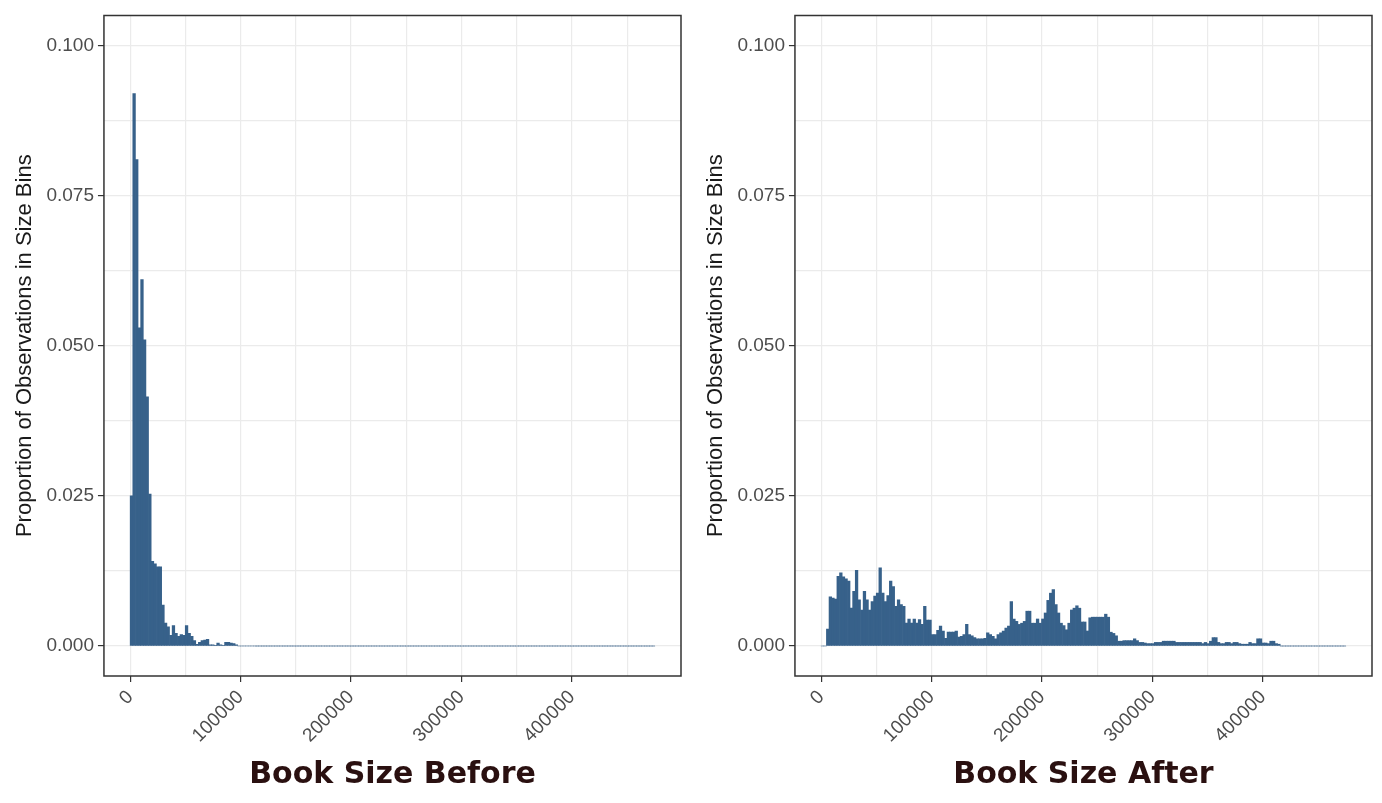 The image size is (1382, 803). Describe the element at coordinates (1083, 772) in the screenshot. I see `x-axis-title: Book Size After` at that location.